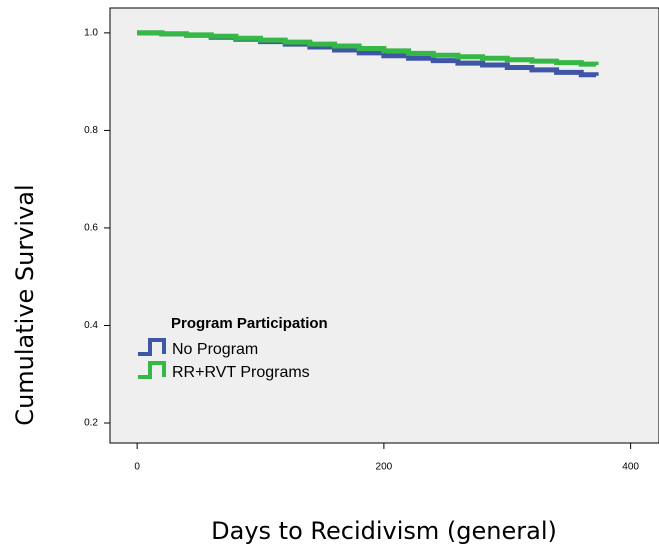 The image size is (659, 550). Describe the element at coordinates (249, 323) in the screenshot. I see `legend-title: Program Participation` at that location.